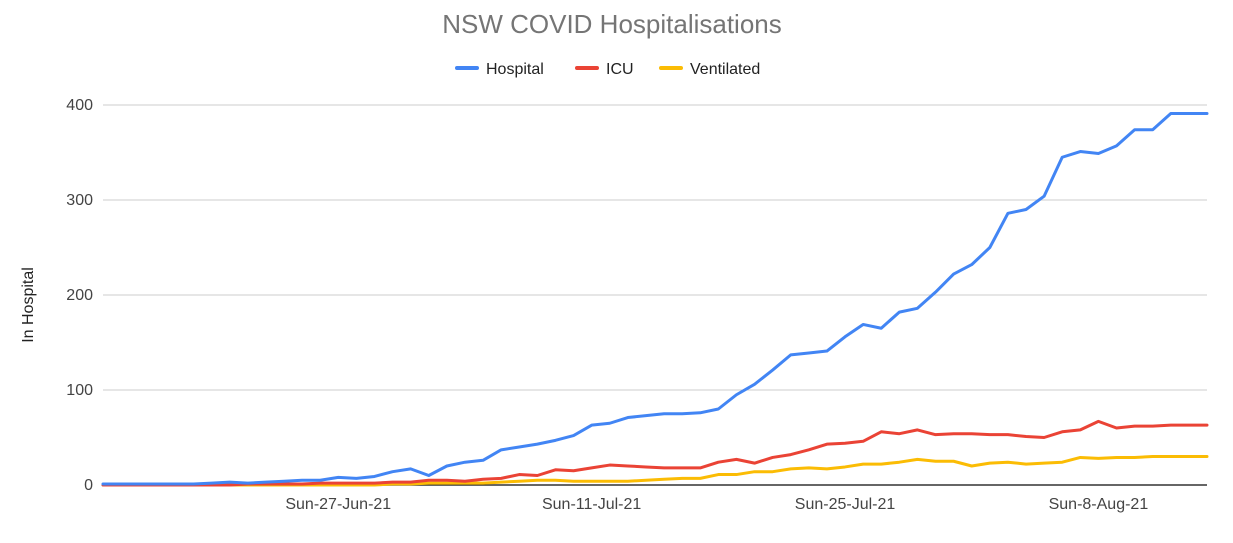 The height and width of the screenshot is (543, 1233). Describe the element at coordinates (655, 453) in the screenshot. I see `series-line-icu` at that location.